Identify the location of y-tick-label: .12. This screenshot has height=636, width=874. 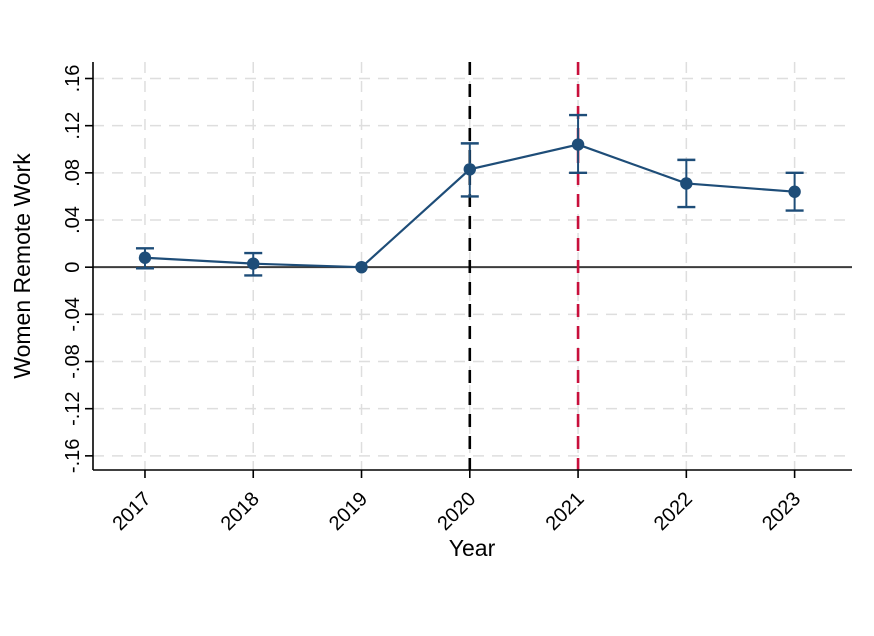
(73, 126).